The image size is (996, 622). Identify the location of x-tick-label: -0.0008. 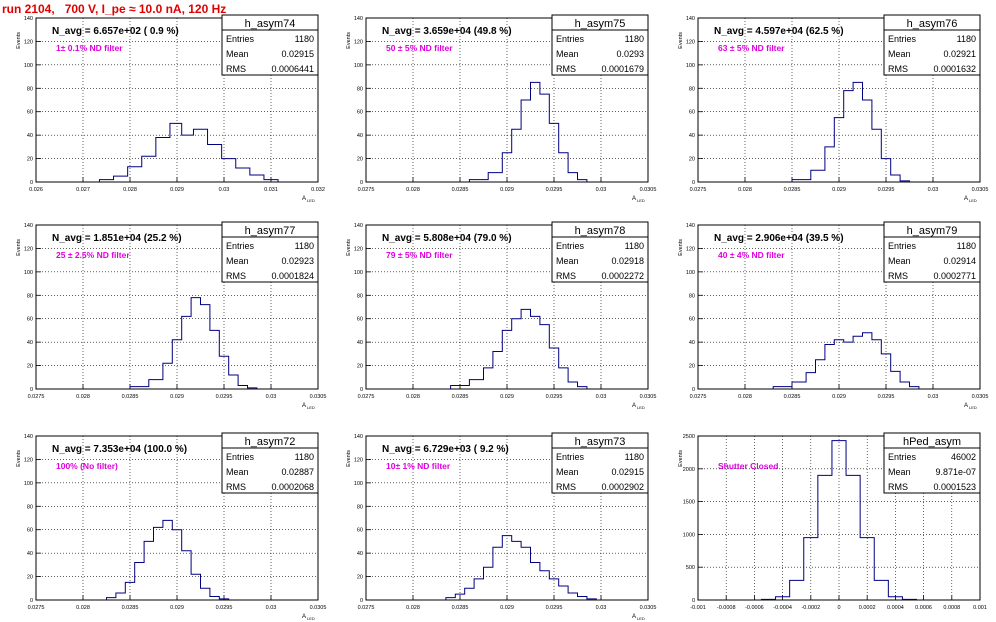
(726, 608).